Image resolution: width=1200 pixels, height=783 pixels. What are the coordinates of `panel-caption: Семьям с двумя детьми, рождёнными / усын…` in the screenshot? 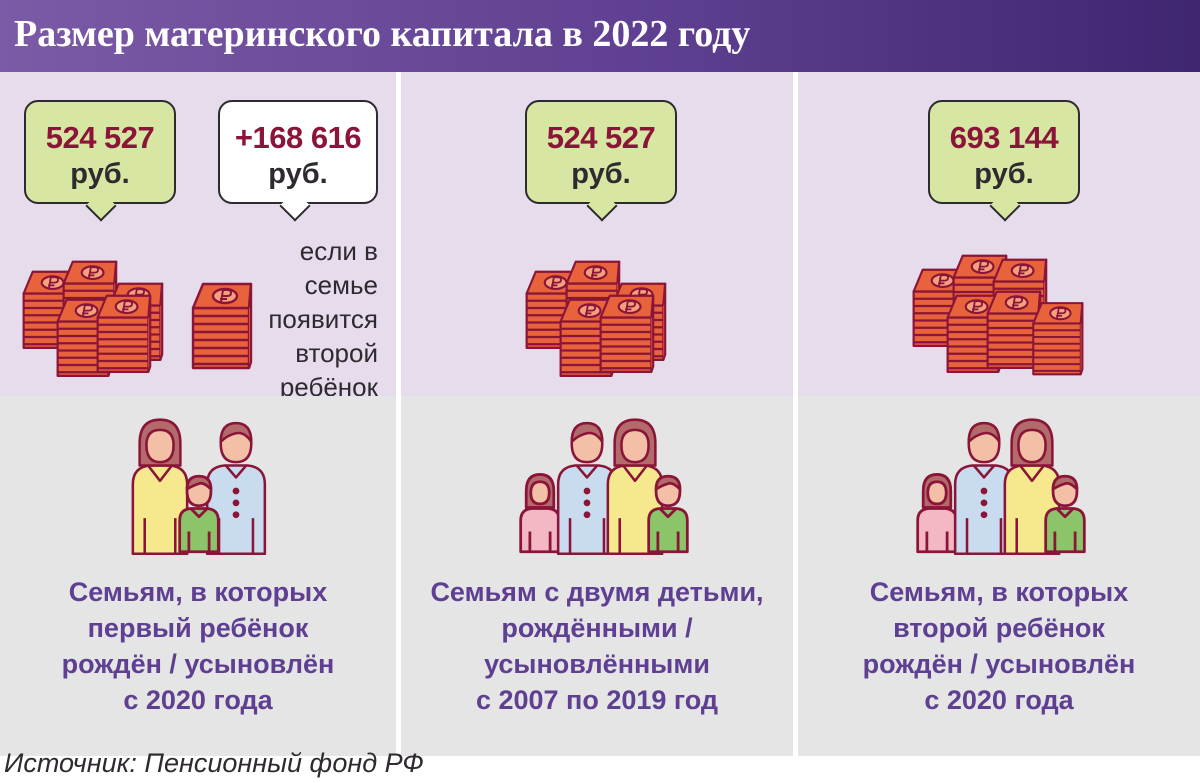 It's located at (597, 646).